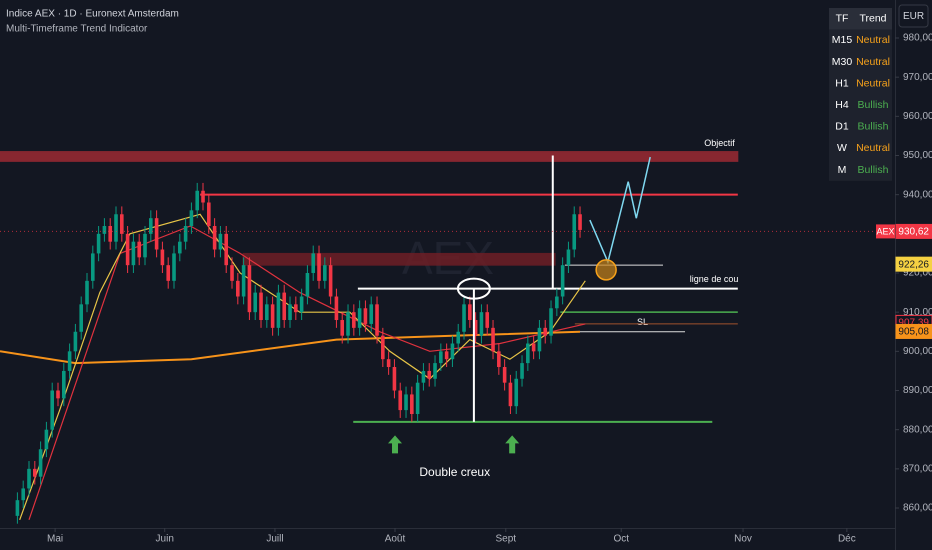 Image resolution: width=932 pixels, height=550 pixels. What do you see at coordinates (917, 116) in the screenshot?
I see `y-tick-label: 960,00` at bounding box center [917, 116].